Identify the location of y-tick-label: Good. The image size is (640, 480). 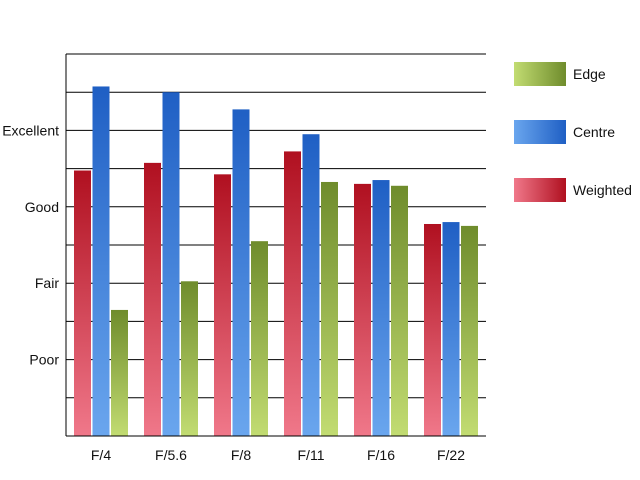
(42, 207).